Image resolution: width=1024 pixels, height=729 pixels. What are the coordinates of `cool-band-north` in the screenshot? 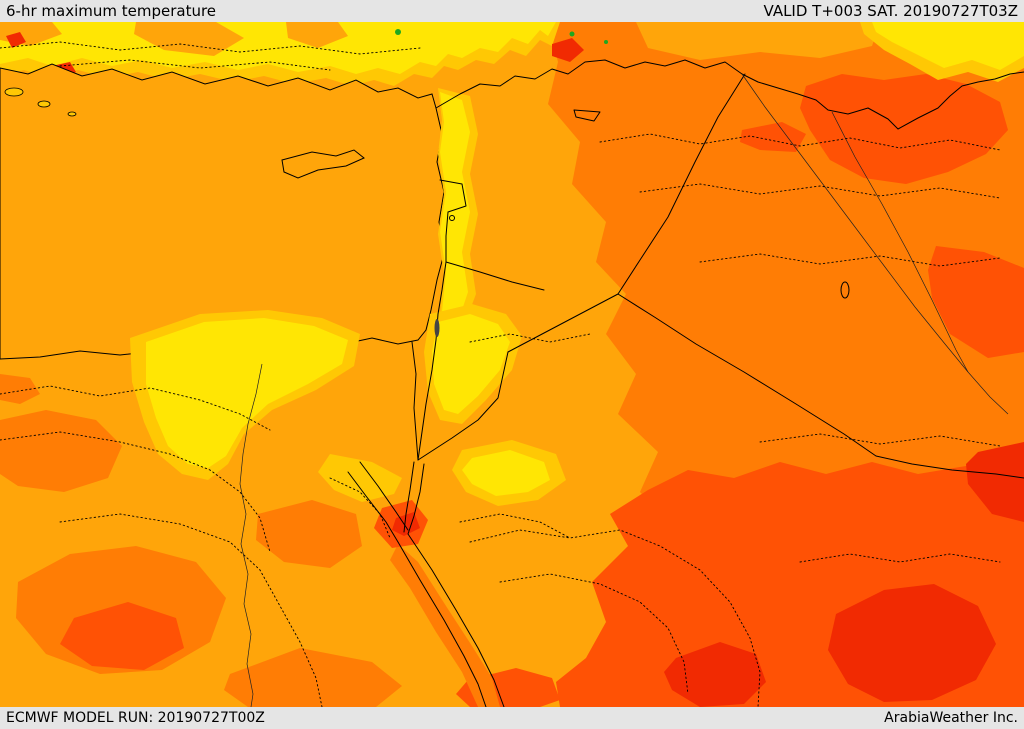 It's located at (512, 54).